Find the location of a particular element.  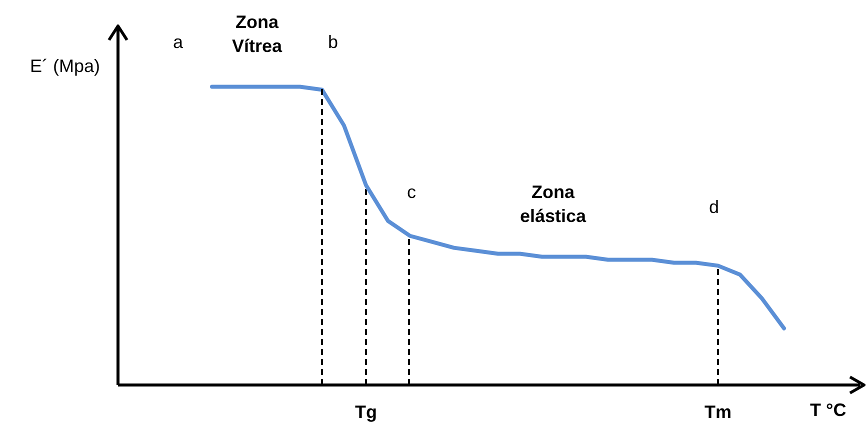

x-tick-label: Tm is located at coordinates (718, 412).